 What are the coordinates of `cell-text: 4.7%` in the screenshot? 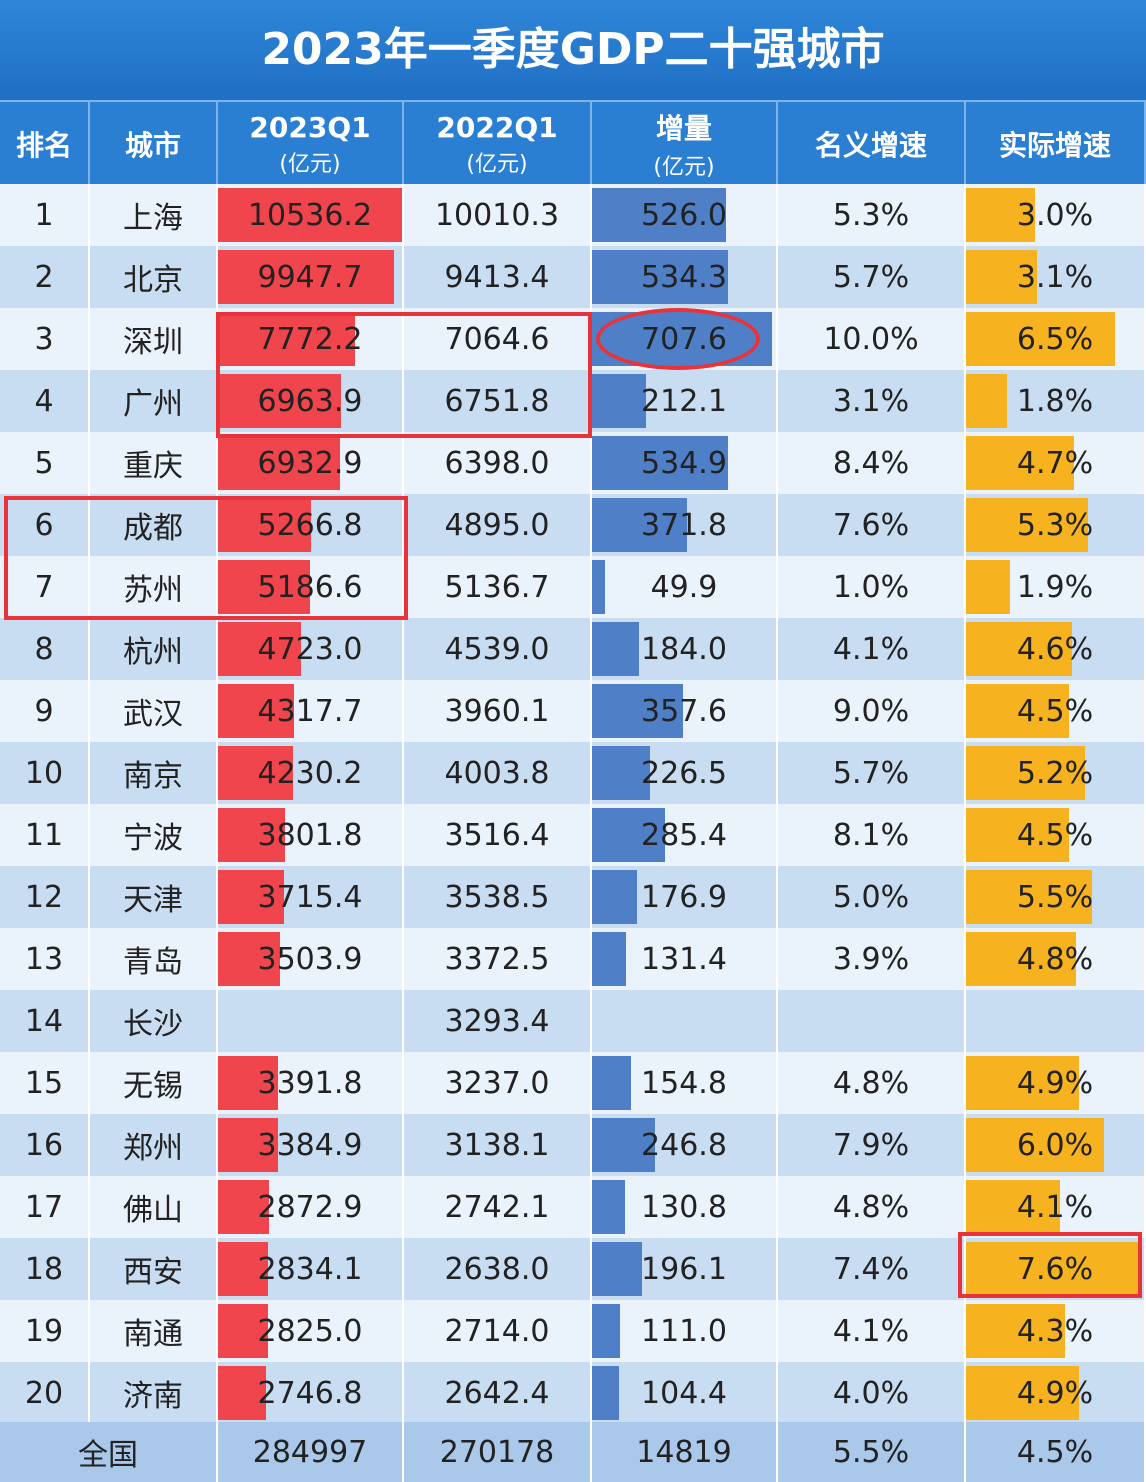 It's located at (1055, 463).